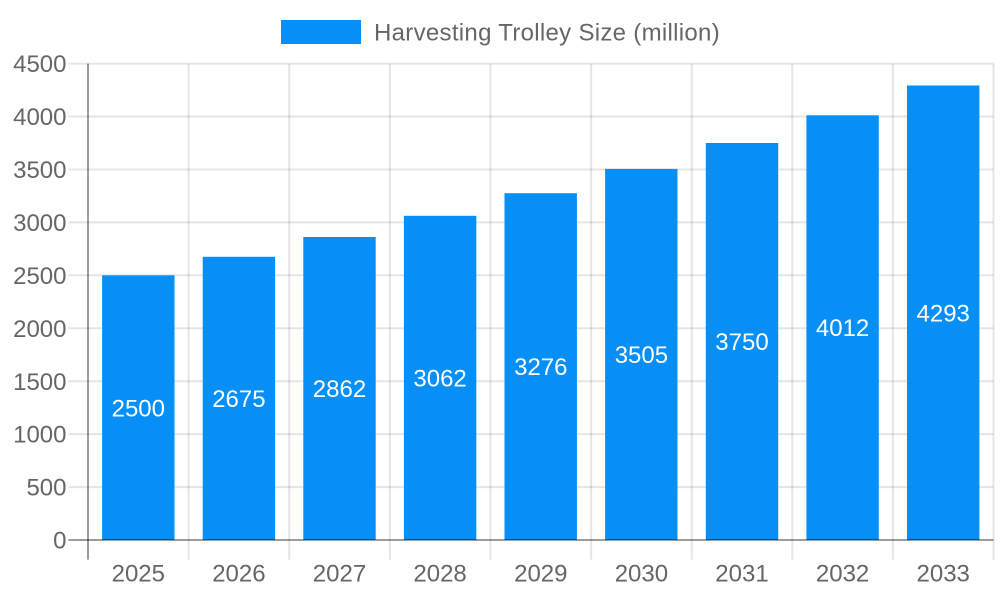 The image size is (1000, 600). What do you see at coordinates (39, 64) in the screenshot?
I see `svg-text: 4500` at bounding box center [39, 64].